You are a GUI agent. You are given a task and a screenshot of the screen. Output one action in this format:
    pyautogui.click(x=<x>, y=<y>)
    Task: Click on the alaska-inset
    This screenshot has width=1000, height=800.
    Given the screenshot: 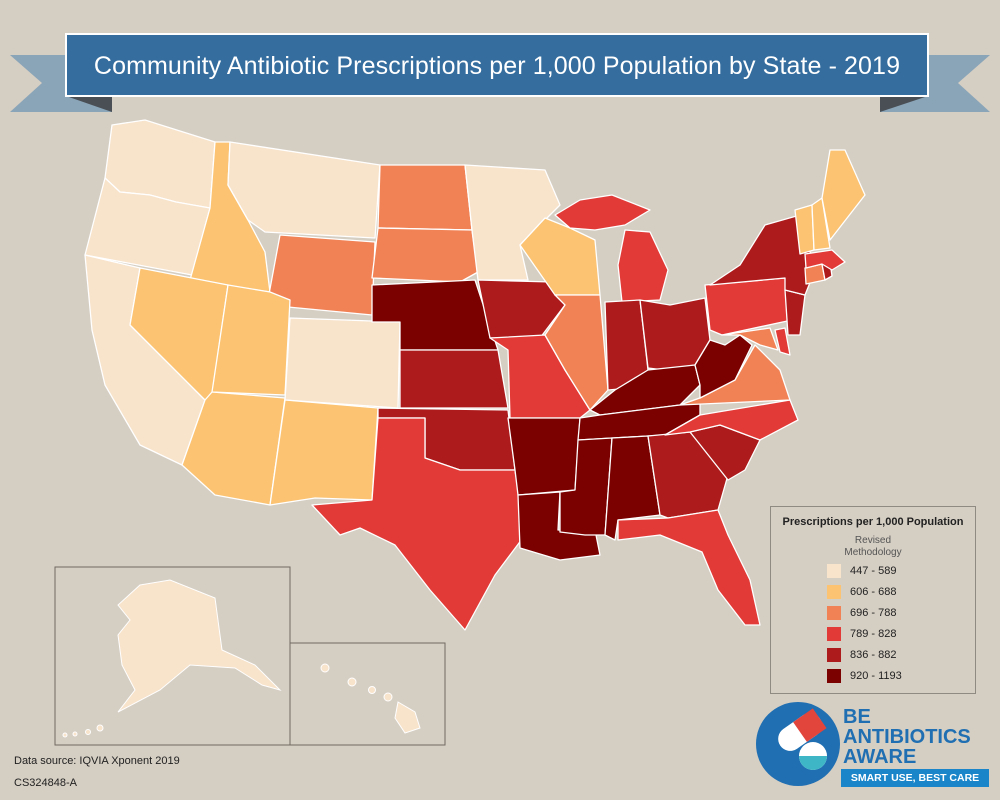 What is the action you would take?
    pyautogui.click(x=172, y=658)
    